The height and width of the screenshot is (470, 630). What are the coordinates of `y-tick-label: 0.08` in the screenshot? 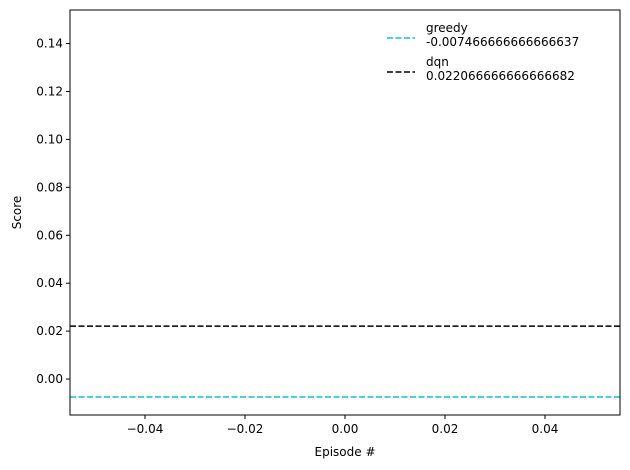 It's located at (49, 187).